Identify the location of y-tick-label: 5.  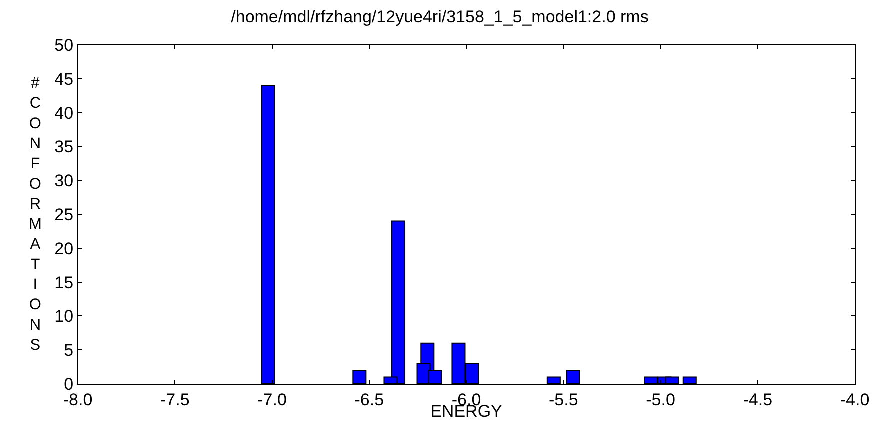
(69, 350).